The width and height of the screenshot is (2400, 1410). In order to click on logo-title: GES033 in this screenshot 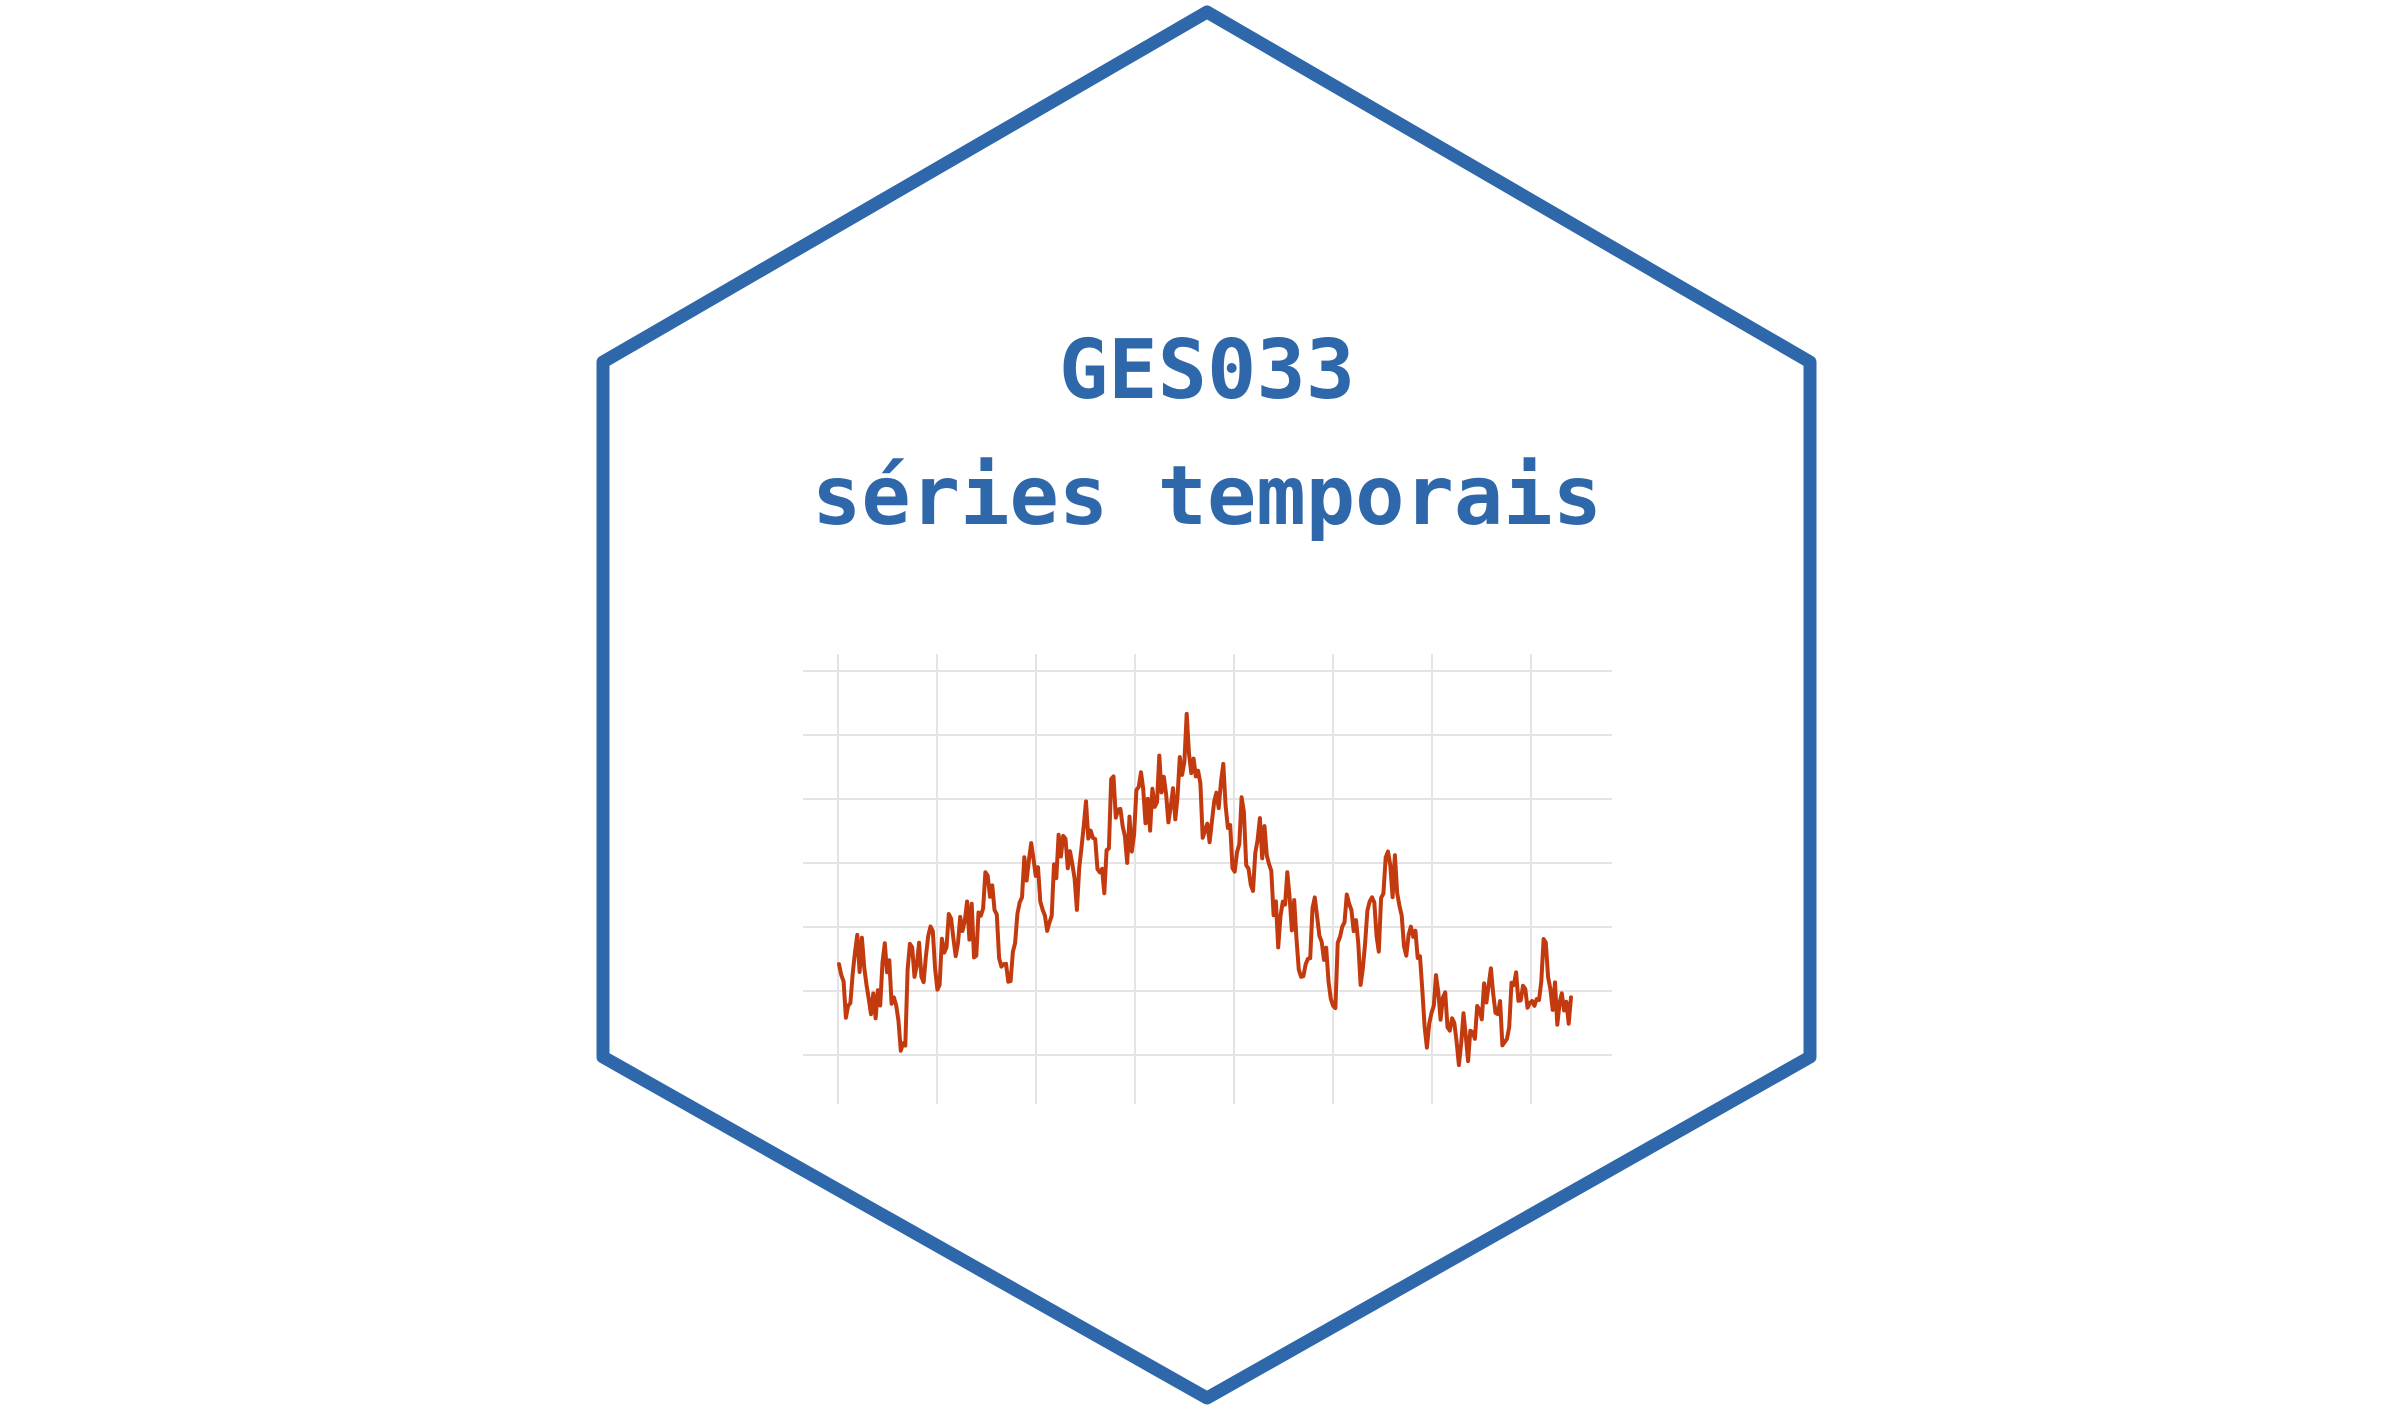, I will do `click(1207, 370)`.